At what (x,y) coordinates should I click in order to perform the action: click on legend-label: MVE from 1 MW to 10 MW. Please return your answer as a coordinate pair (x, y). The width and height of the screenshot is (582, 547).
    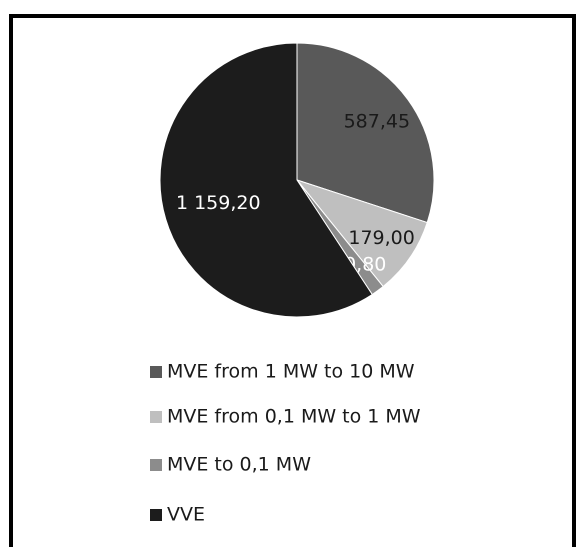
    Looking at the image, I should click on (291, 372).